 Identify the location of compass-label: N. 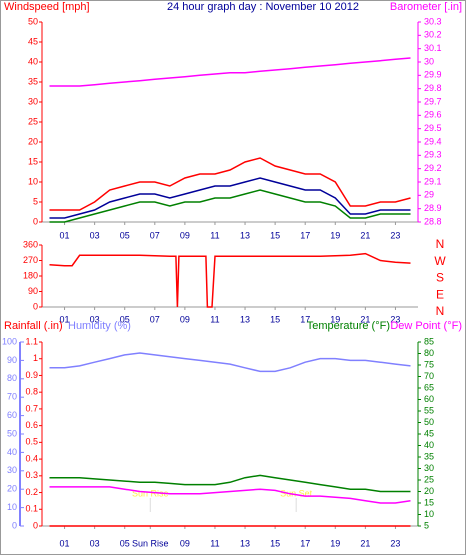
(440, 244).